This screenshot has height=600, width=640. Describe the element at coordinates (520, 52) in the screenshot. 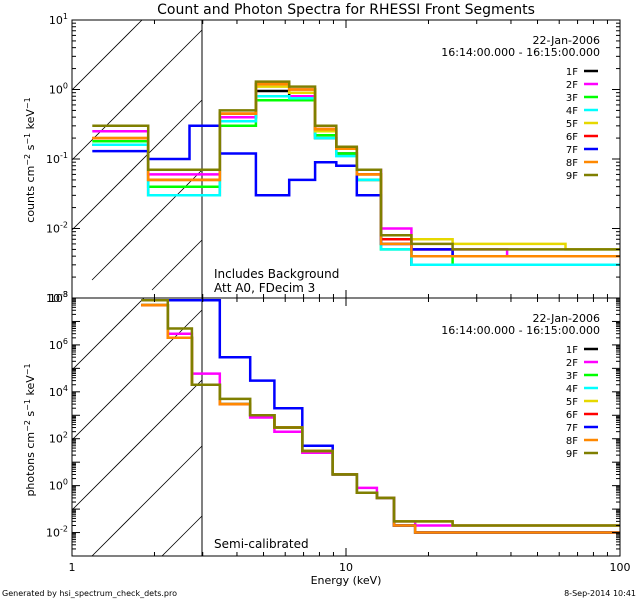

I see `top-time-range: 16:14:00.000 - 16:15:00.000` at that location.